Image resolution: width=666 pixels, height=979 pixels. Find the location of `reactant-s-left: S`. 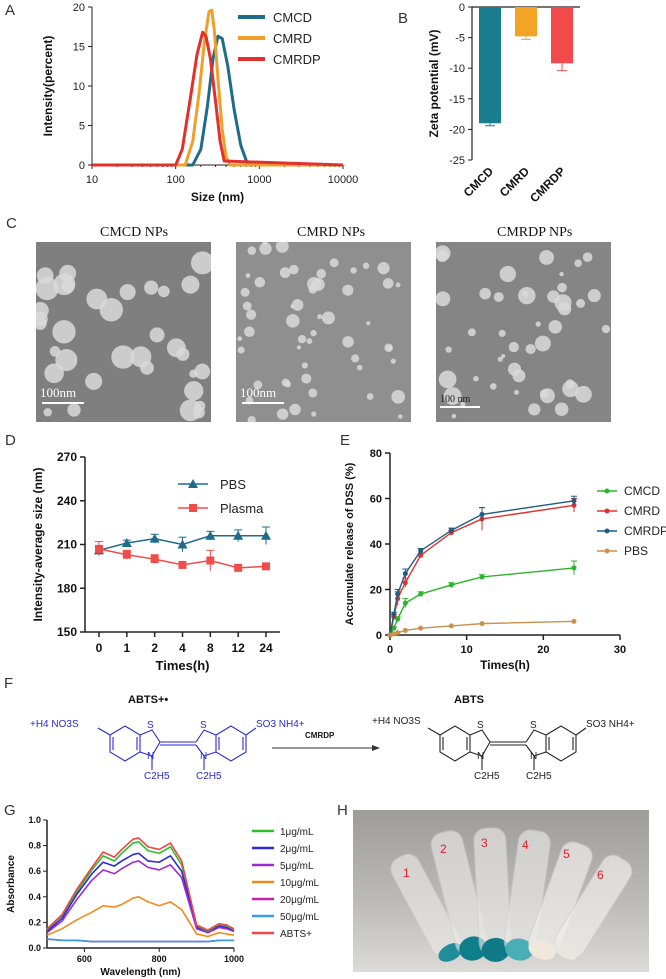

reactant-s-left: S is located at coordinates (150, 725).